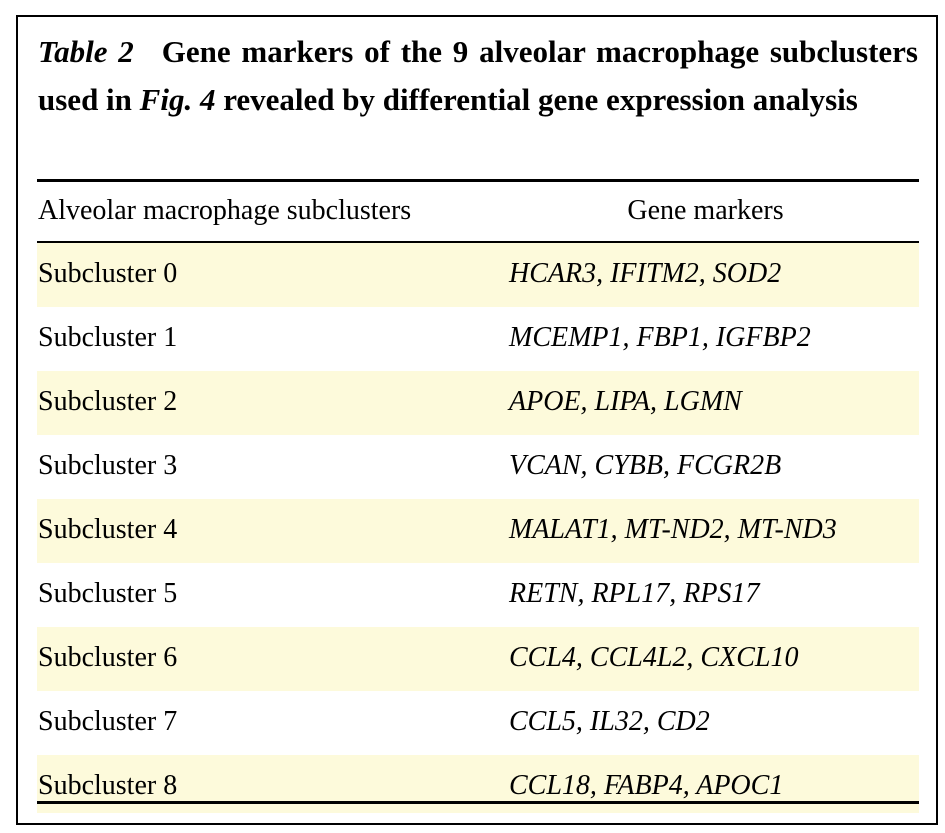 This screenshot has height=833, width=945. I want to click on subcluster-cell: Subcluster 8, so click(108, 785).